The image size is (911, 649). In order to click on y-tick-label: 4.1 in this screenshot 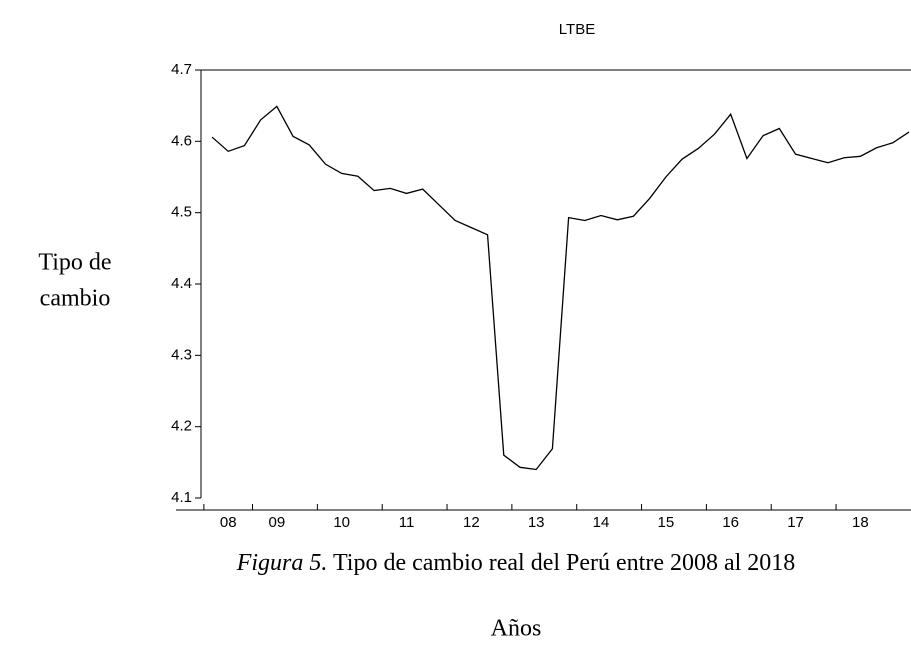, I will do `click(181, 497)`.